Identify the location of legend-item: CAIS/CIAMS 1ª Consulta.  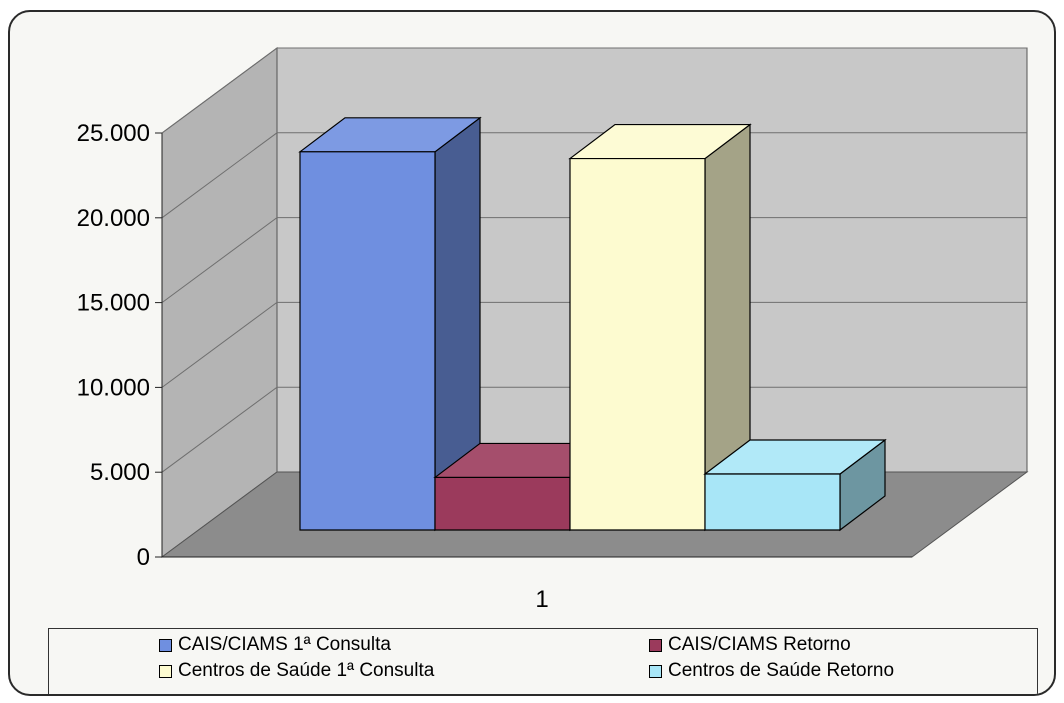
(275, 645).